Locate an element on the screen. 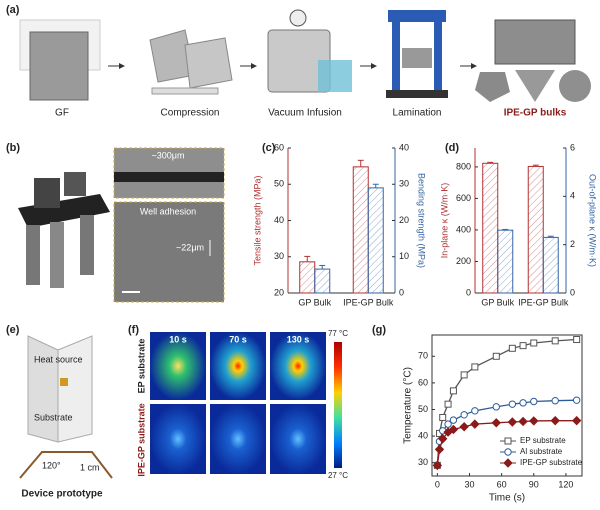  y2-tick-label: 6 is located at coordinates (572, 147).